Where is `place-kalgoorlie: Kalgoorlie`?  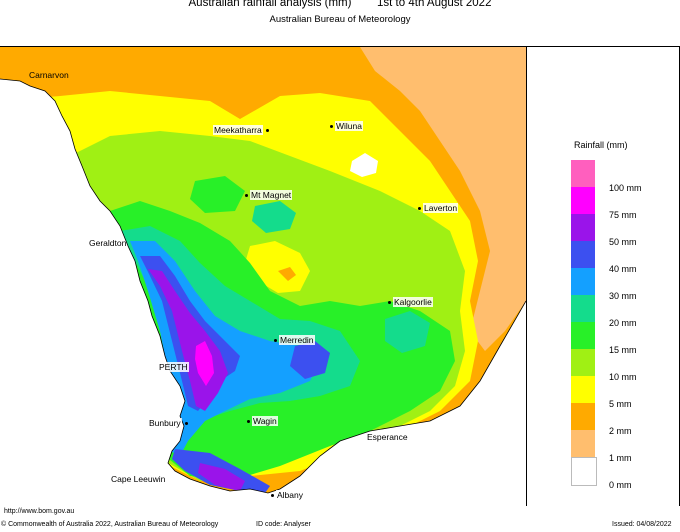 place-kalgoorlie: Kalgoorlie is located at coordinates (410, 302).